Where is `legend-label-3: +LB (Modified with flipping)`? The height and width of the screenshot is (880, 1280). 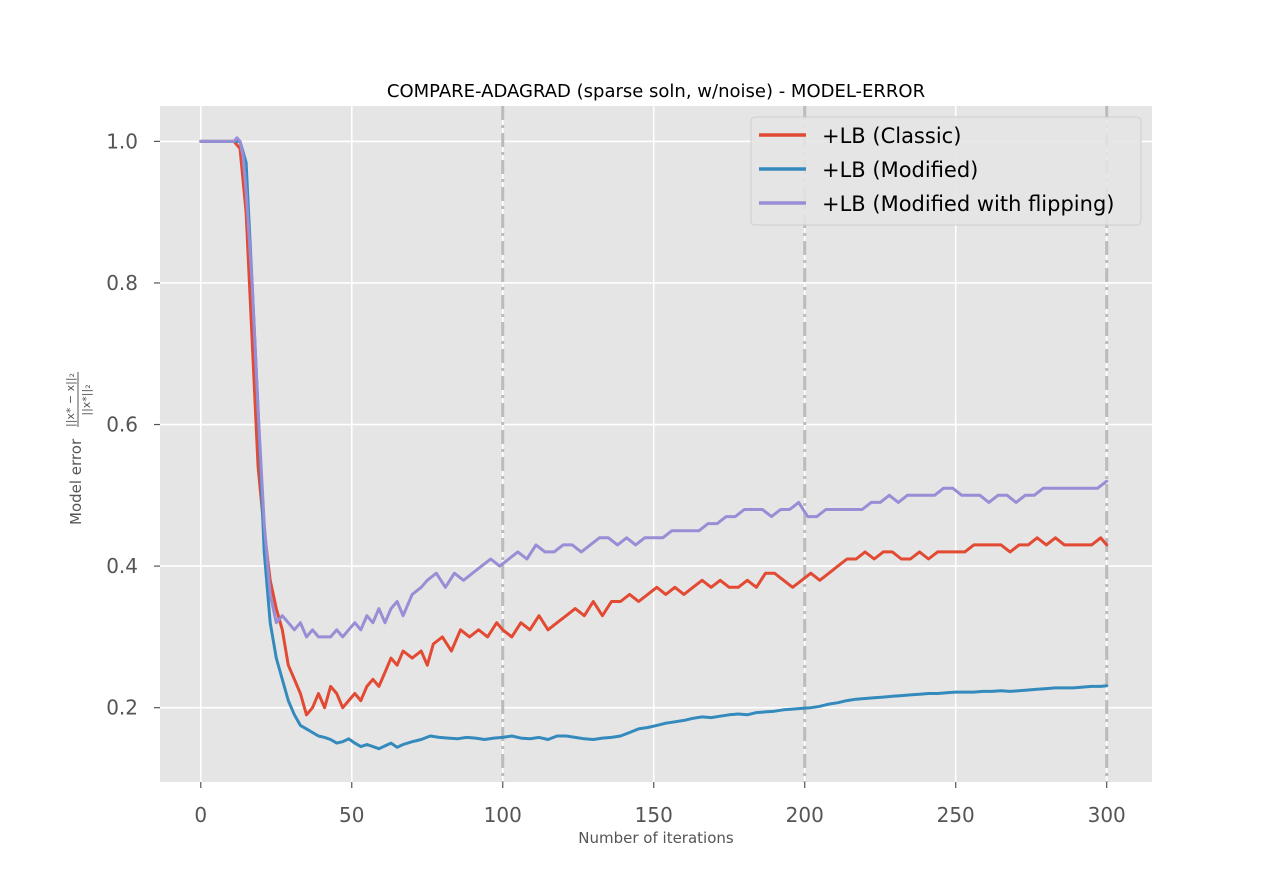
legend-label-3: +LB (Modified with flipping) is located at coordinates (968, 204).